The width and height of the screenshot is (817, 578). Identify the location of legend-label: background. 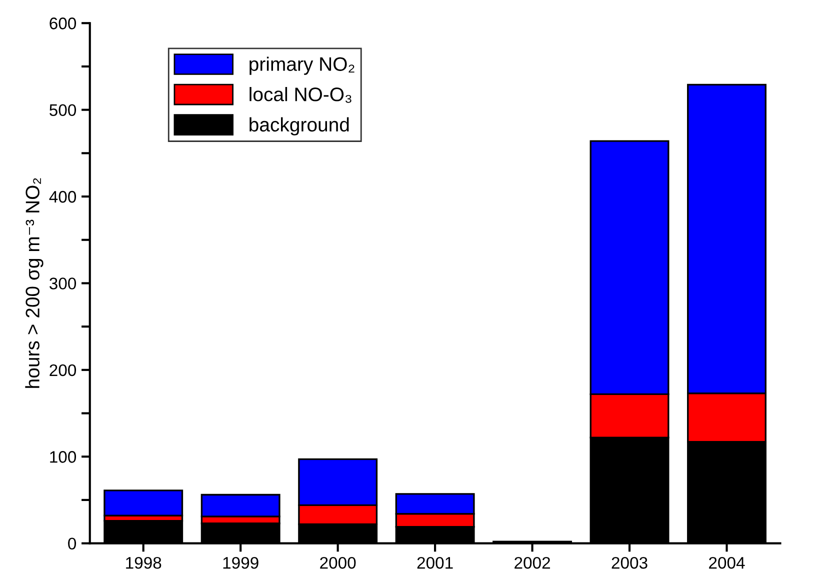
(299, 126).